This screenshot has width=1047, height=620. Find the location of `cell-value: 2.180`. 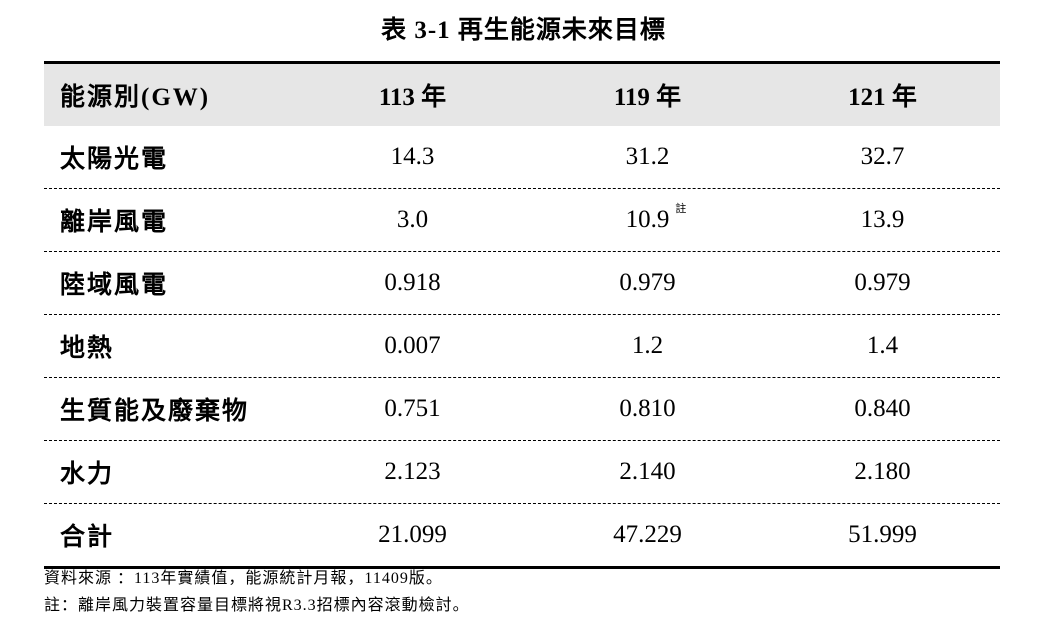

cell-value: 2.180 is located at coordinates (882, 471).